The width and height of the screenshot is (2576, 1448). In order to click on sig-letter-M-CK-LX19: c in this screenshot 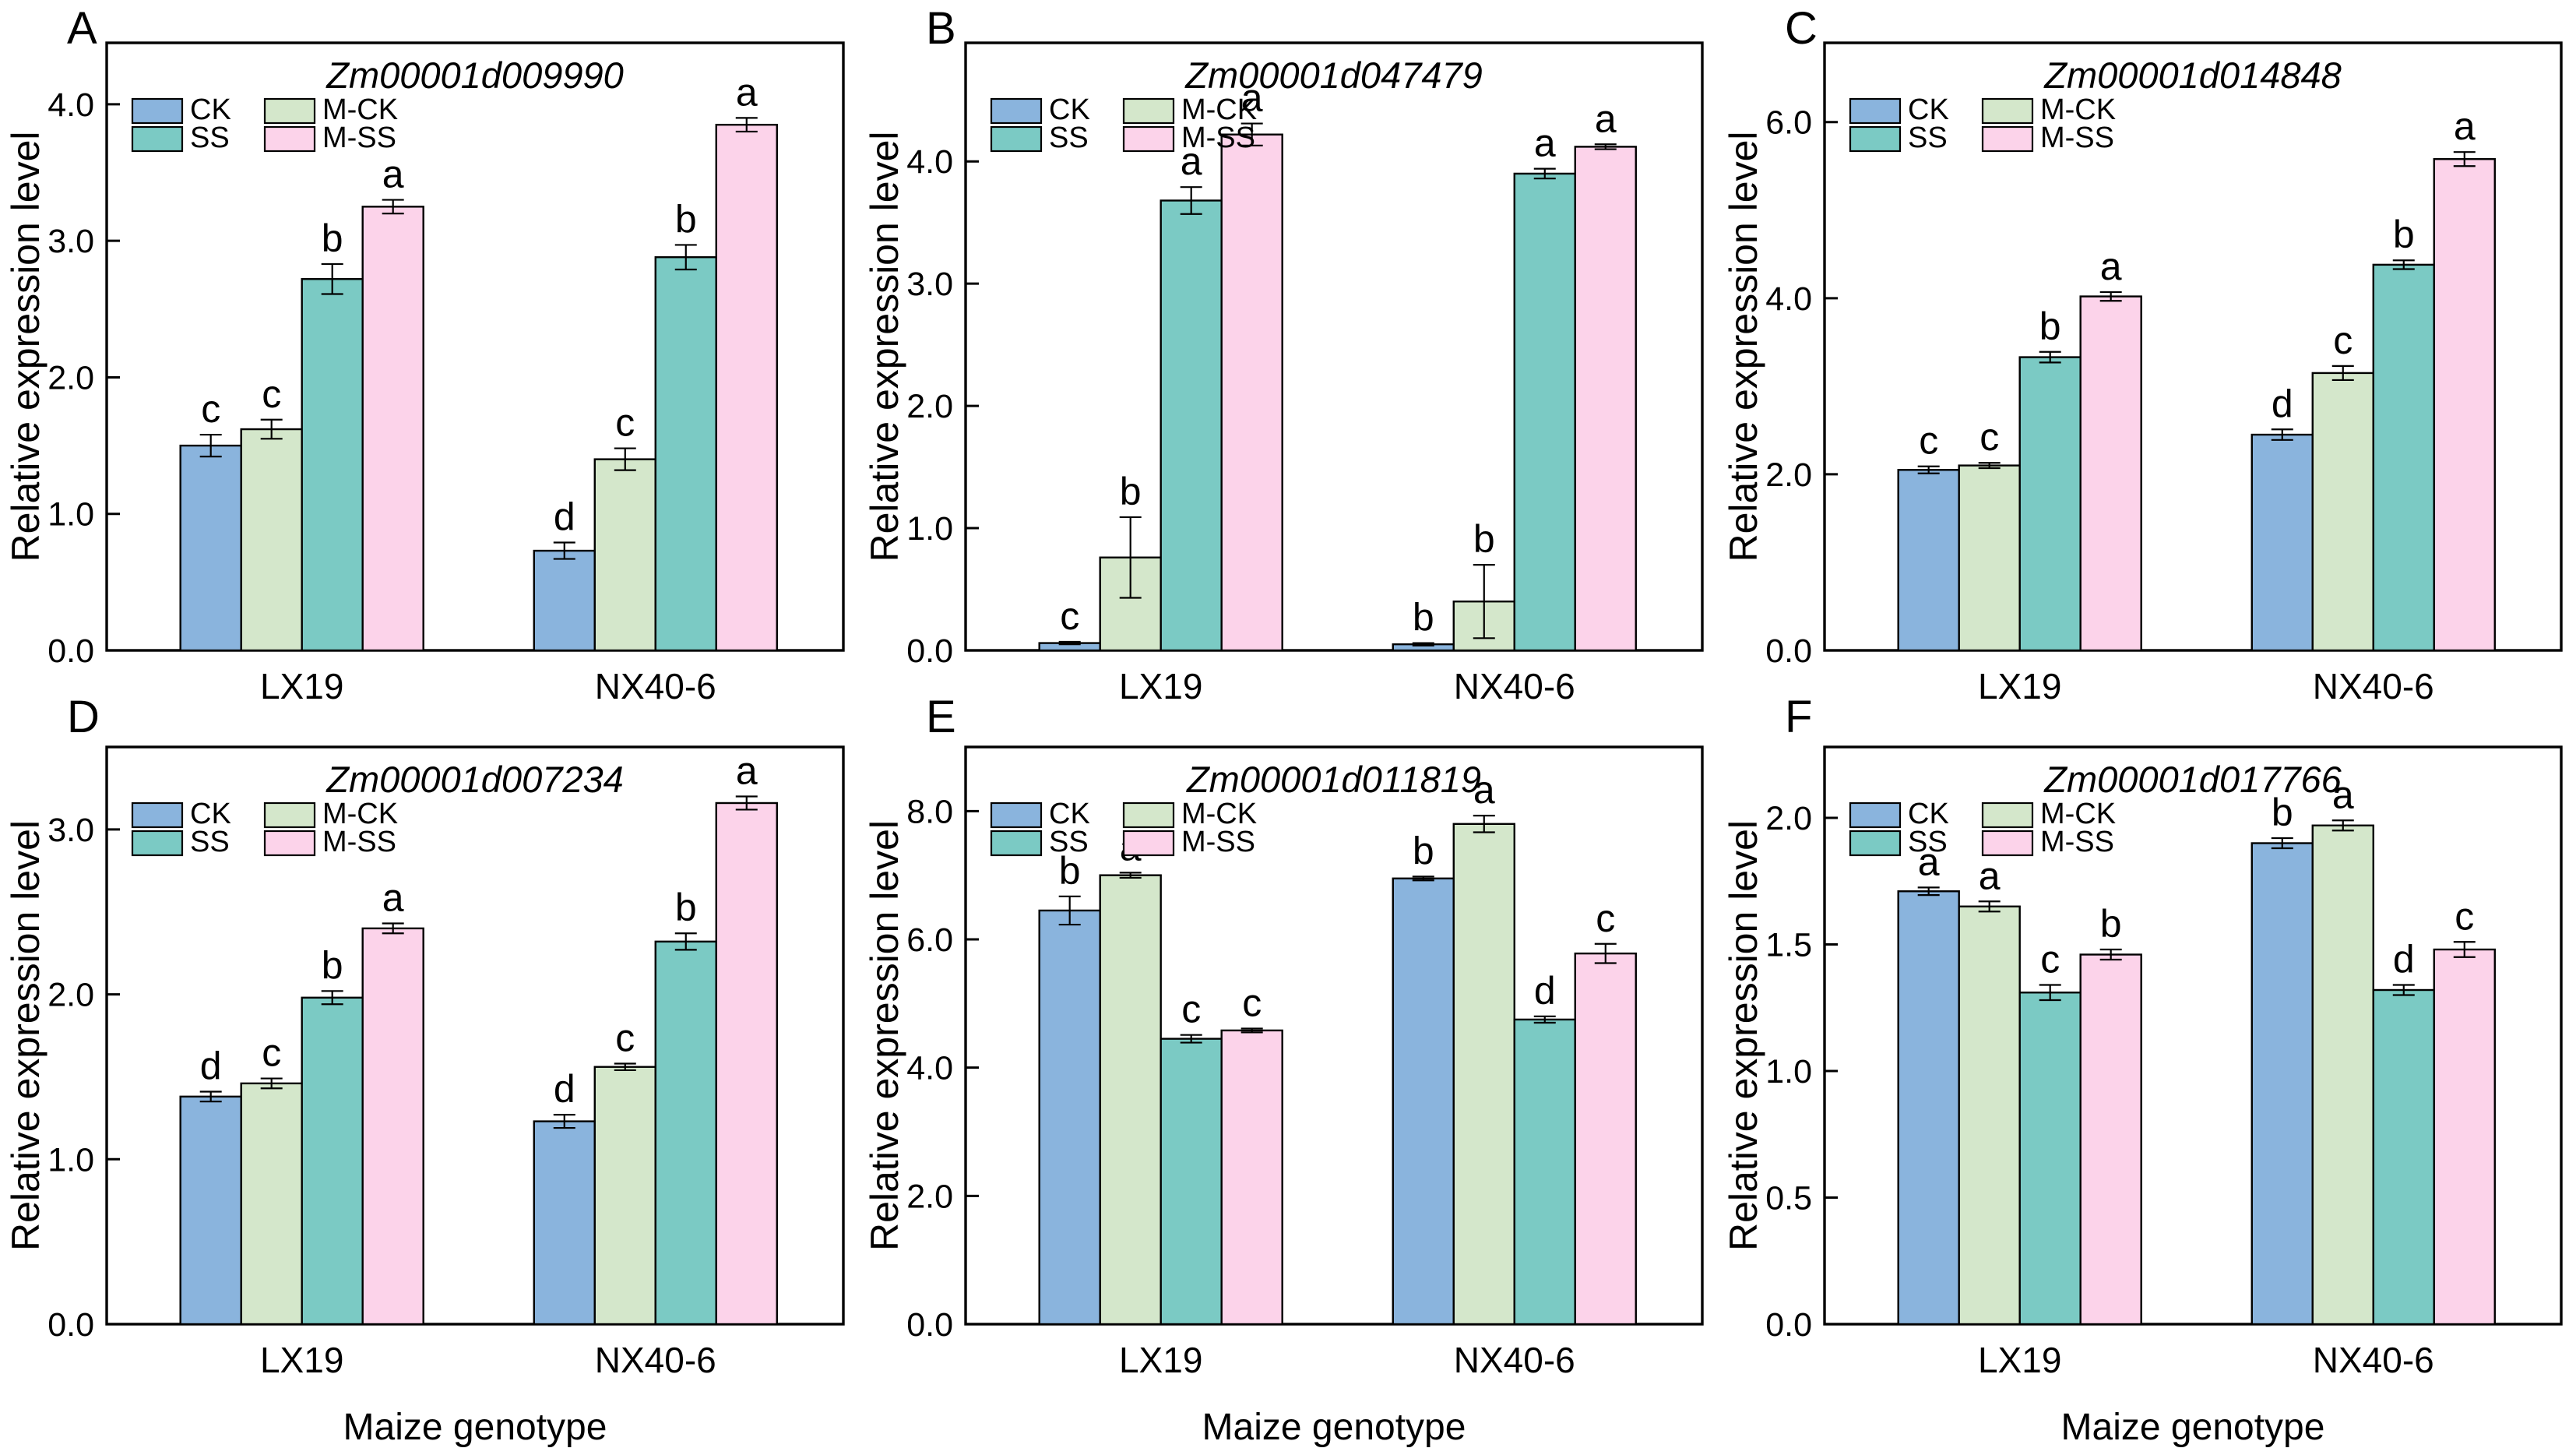, I will do `click(271, 394)`.